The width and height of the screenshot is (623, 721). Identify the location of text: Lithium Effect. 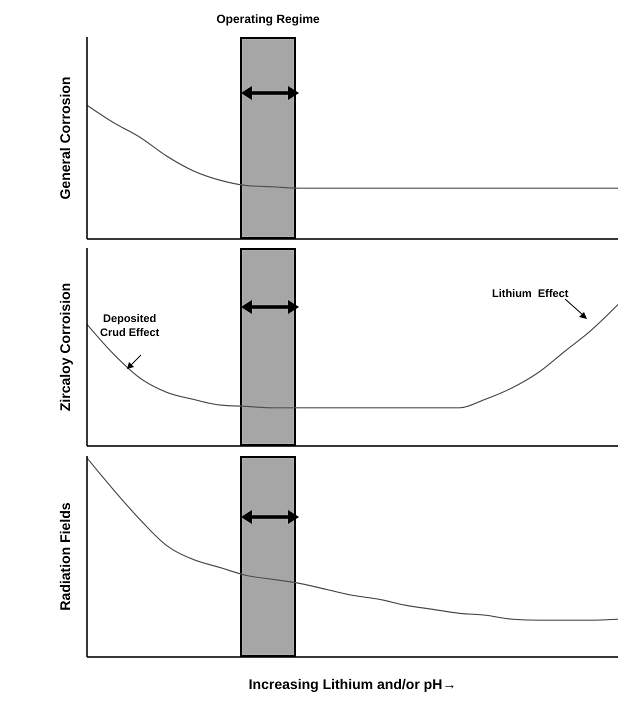
(530, 294).